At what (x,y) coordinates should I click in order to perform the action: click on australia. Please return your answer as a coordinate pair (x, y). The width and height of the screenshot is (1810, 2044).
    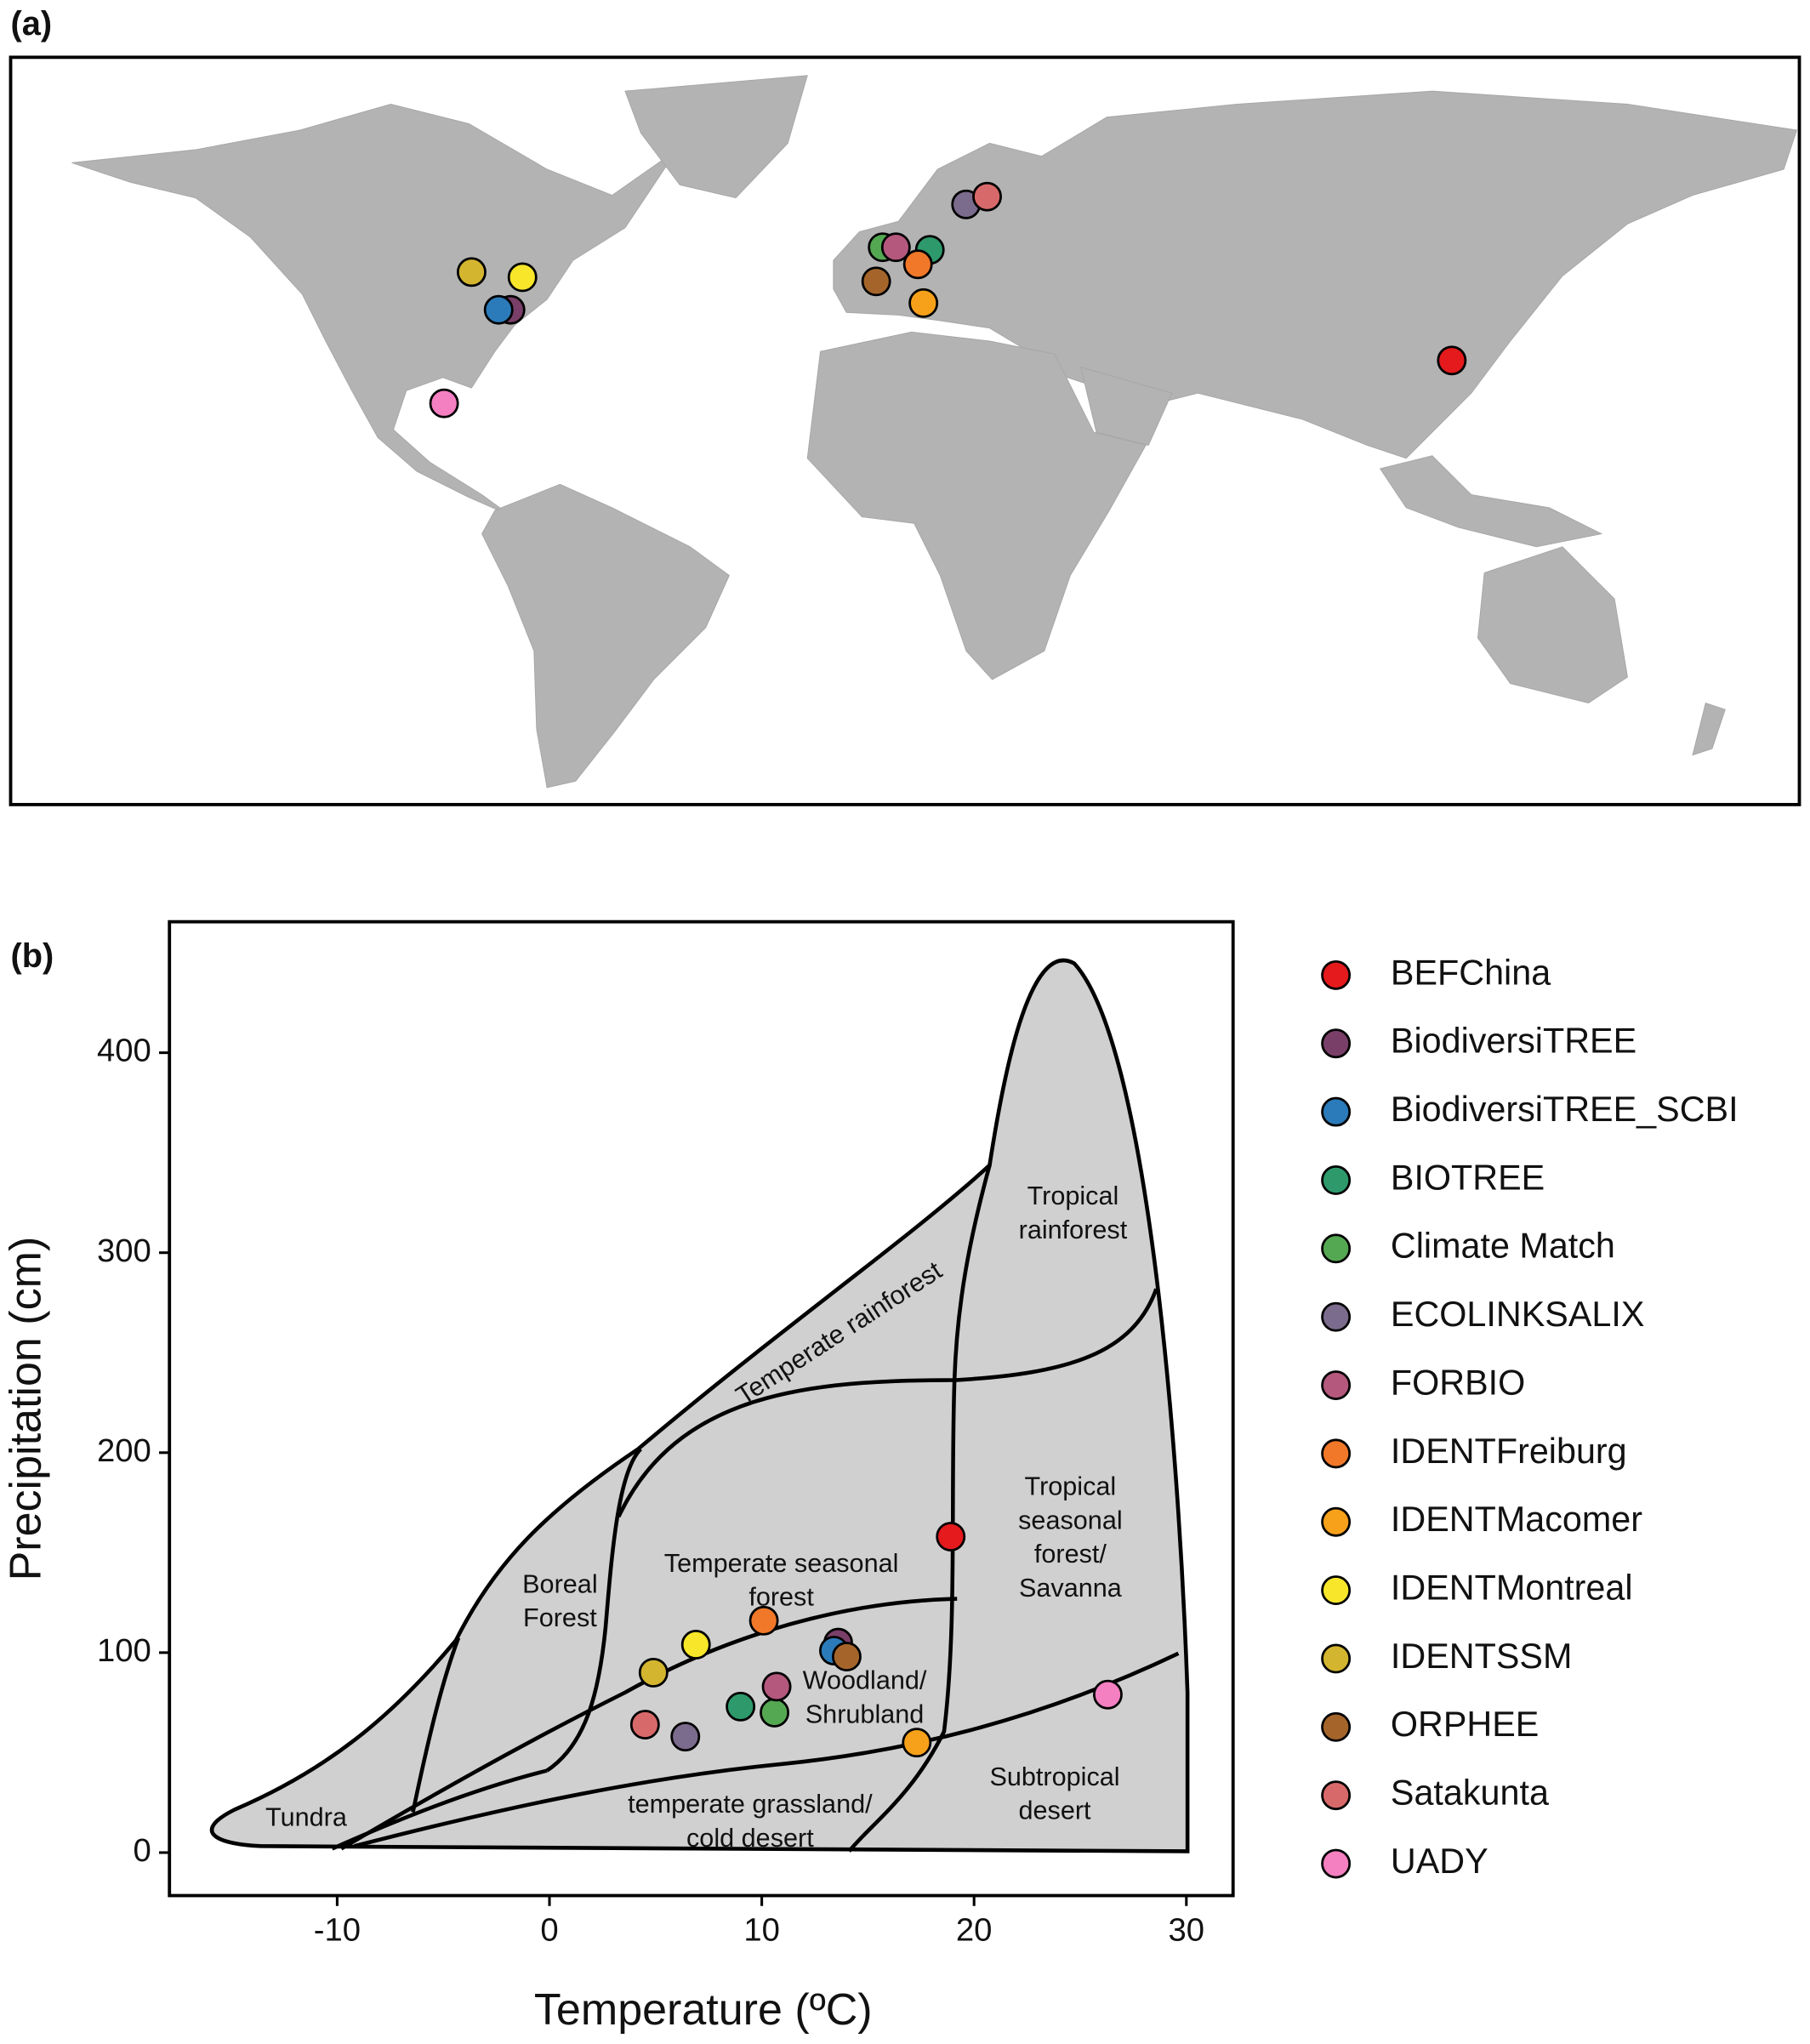
    Looking at the image, I should click on (1552, 625).